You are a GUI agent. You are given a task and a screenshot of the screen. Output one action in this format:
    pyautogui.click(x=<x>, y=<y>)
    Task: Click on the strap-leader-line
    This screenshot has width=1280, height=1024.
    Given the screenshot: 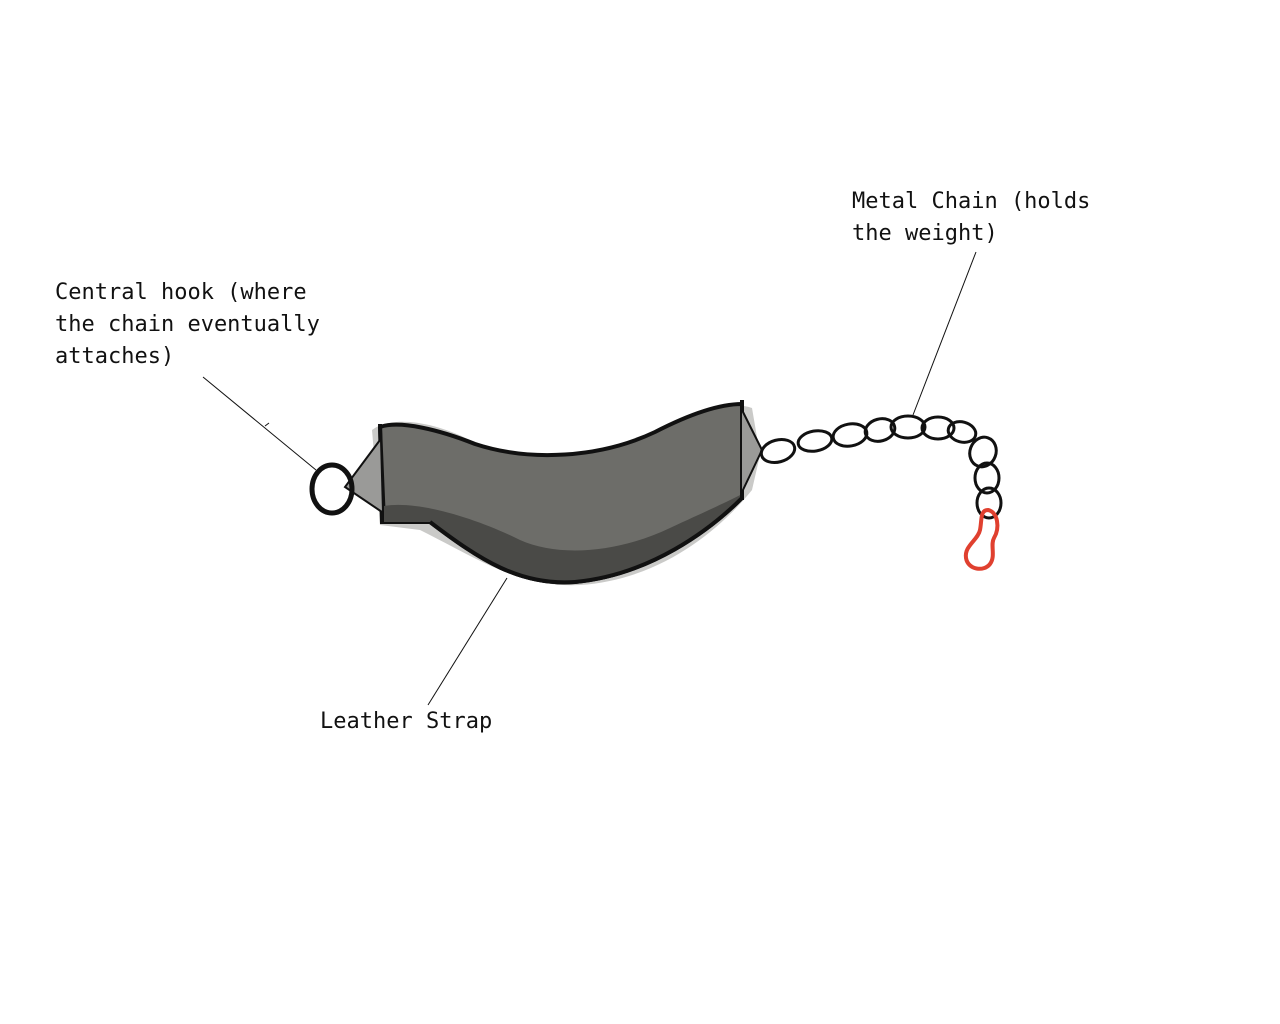 What is the action you would take?
    pyautogui.click(x=467, y=641)
    